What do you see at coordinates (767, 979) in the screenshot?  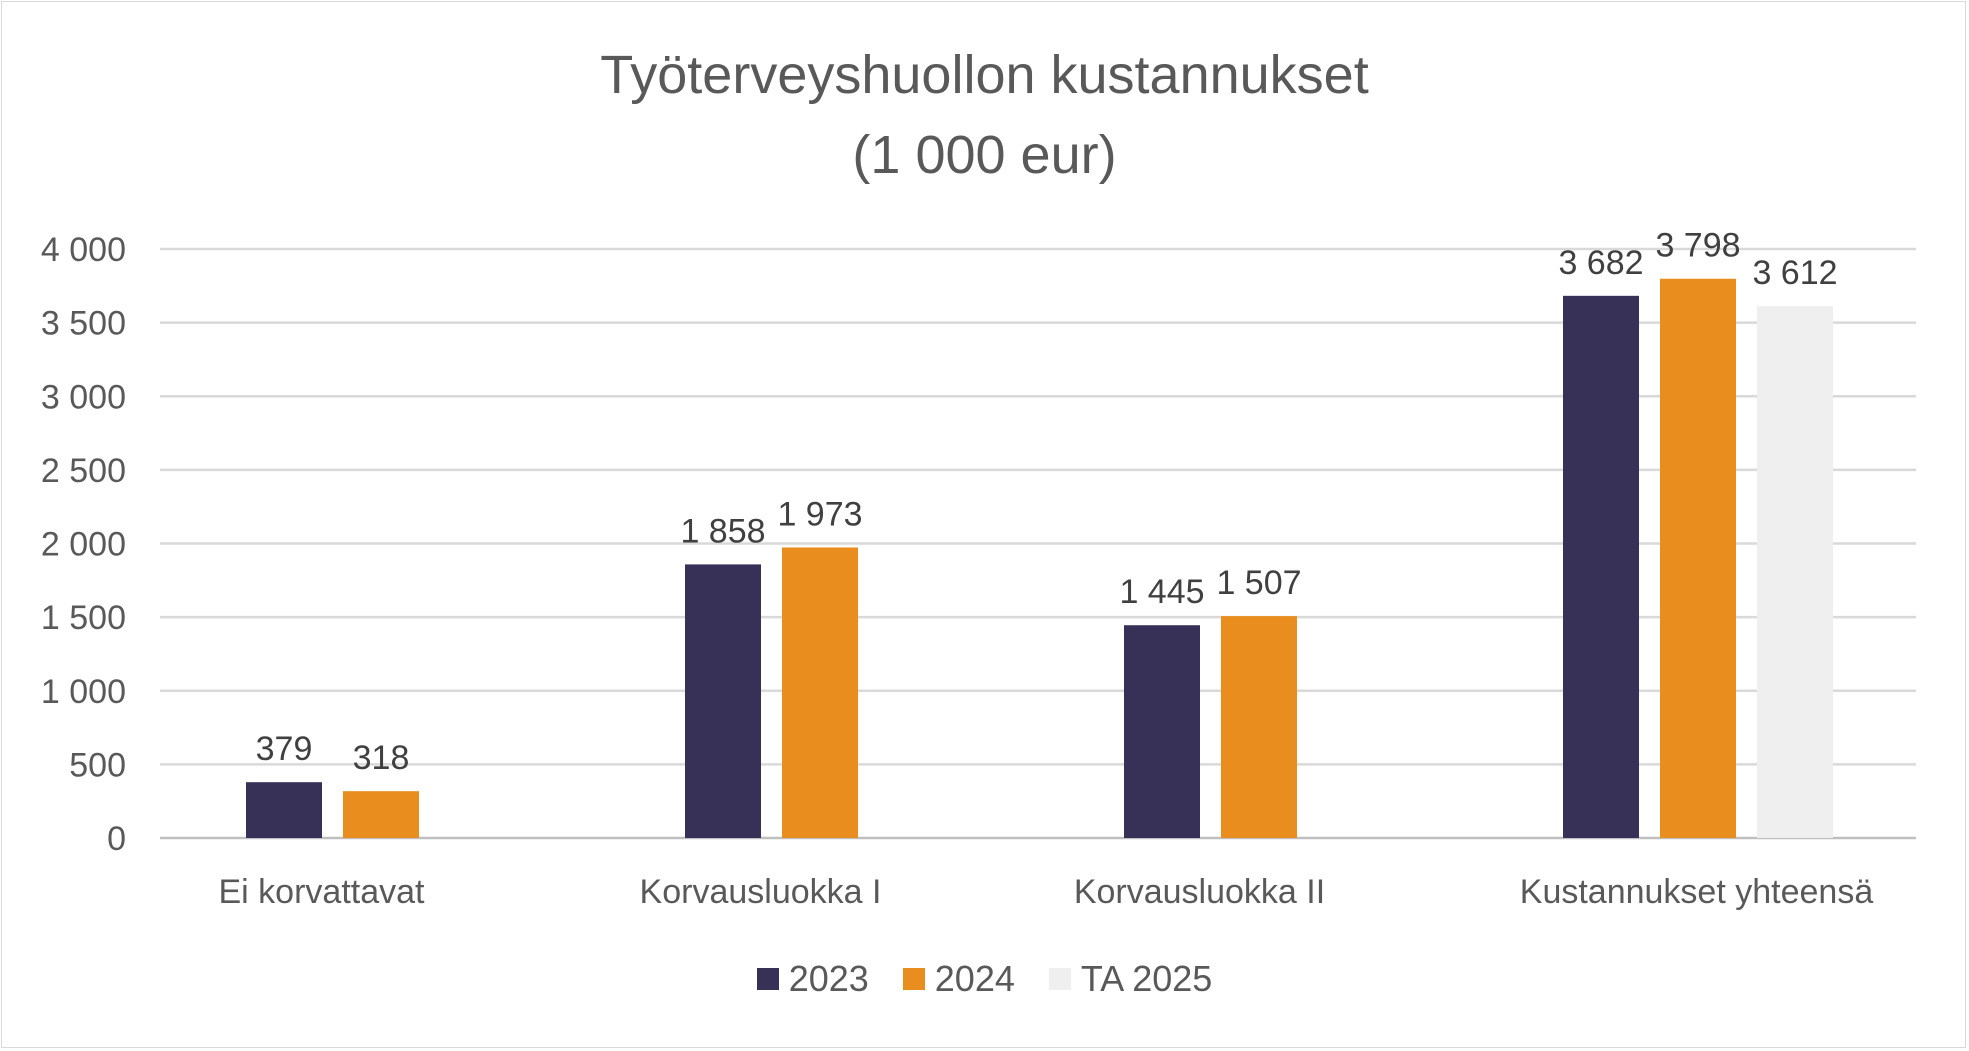 I see `legend-swatch-2023` at bounding box center [767, 979].